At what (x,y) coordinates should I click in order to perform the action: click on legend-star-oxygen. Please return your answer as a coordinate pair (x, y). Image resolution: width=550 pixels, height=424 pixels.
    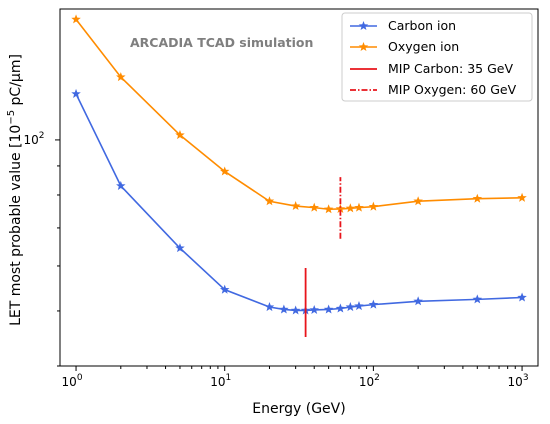
    Looking at the image, I should click on (363, 47).